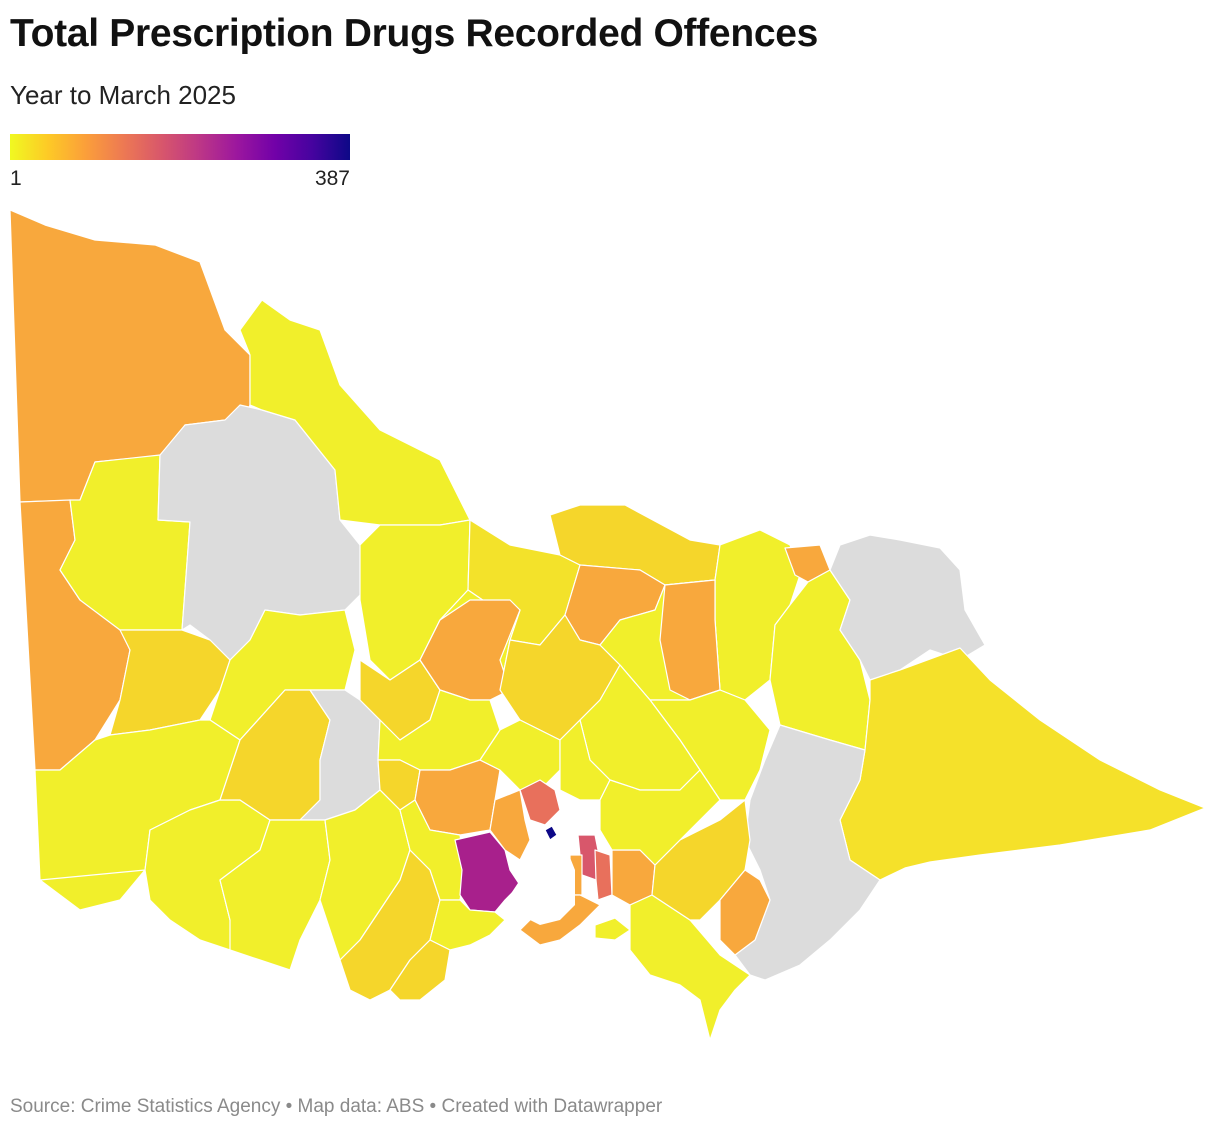  What do you see at coordinates (1022, 764) in the screenshot?
I see `region-east-gippsland` at bounding box center [1022, 764].